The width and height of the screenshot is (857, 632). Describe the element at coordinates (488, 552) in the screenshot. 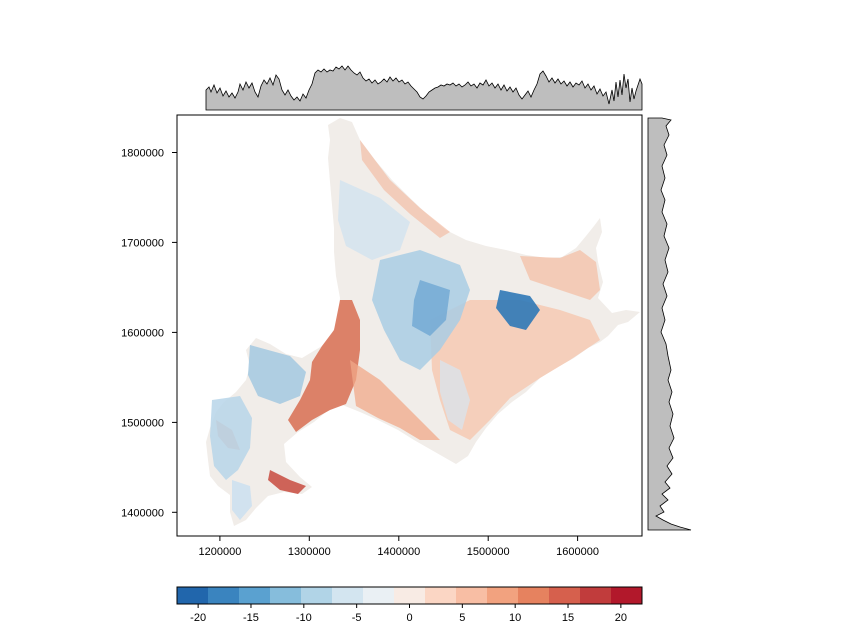

I see `x-tick-label: 1500000` at that location.